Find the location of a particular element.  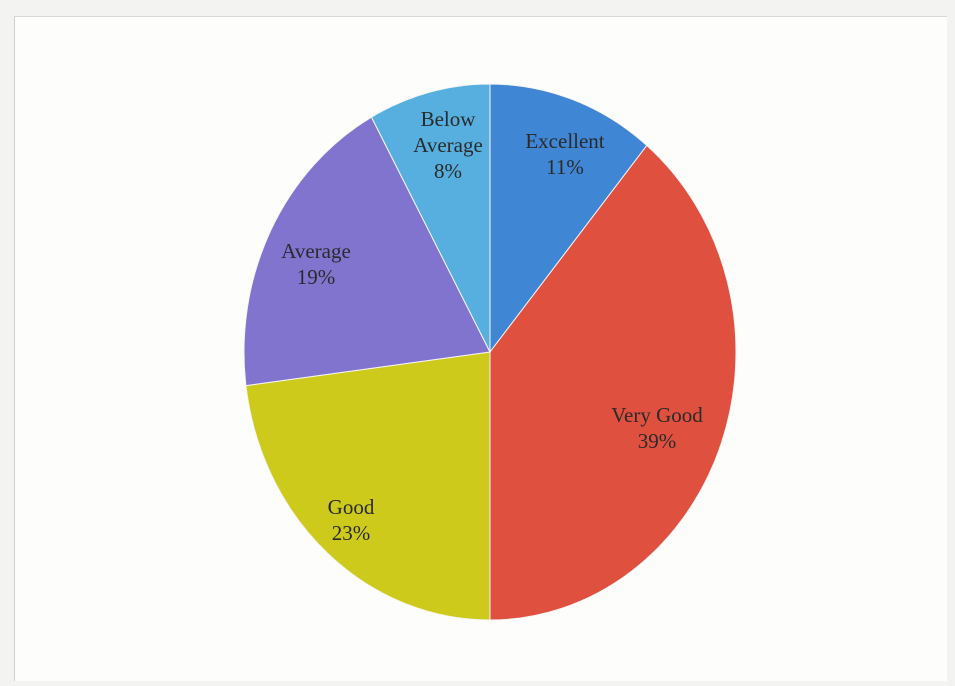

pie-slice-good is located at coordinates (368, 486).